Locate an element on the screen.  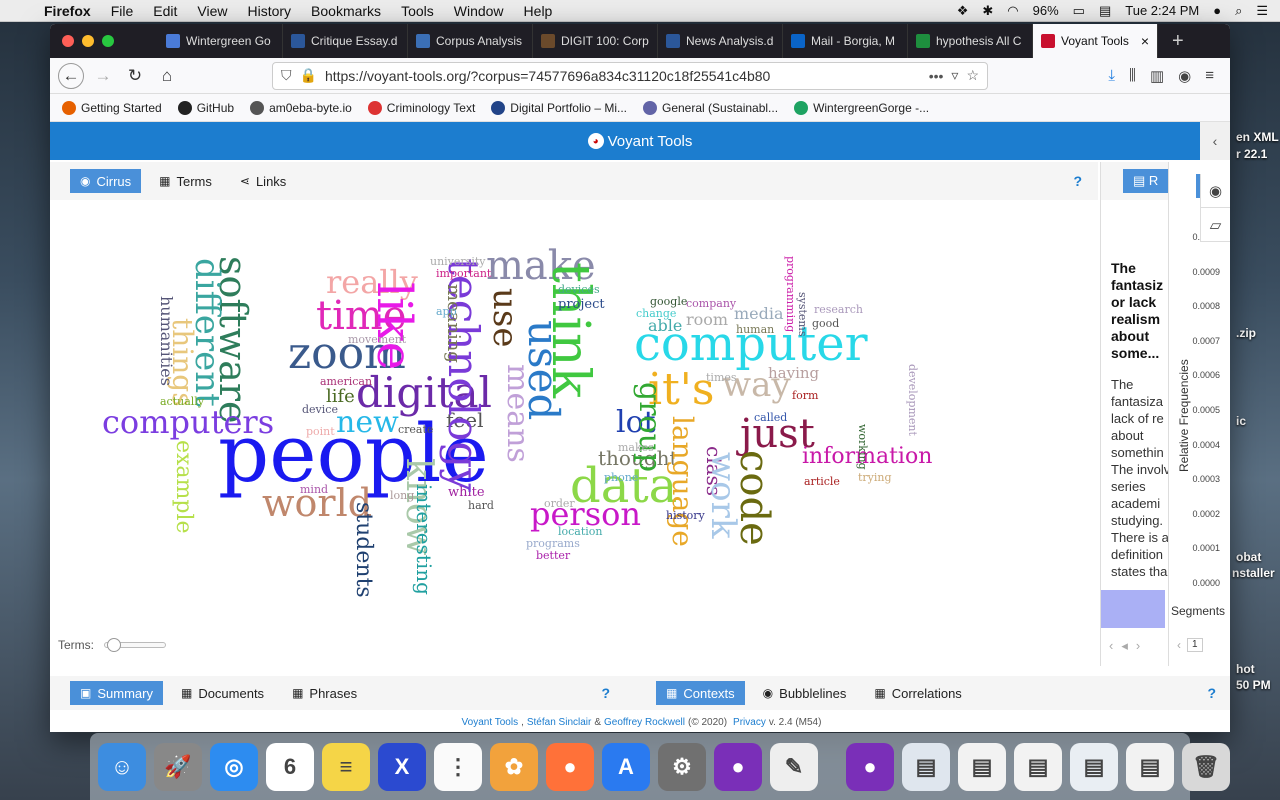
cloud-term: data is located at coordinates (624, 486).